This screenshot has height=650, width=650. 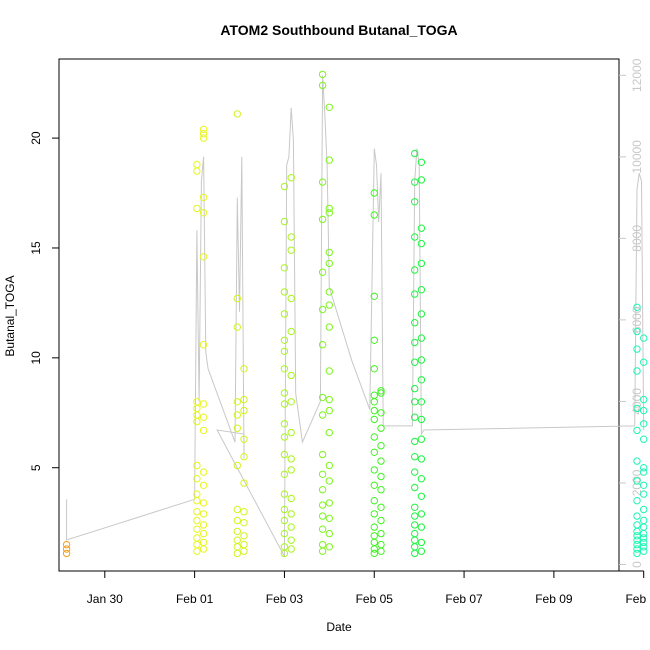 I want to click on x-tick-label: Feb 11, so click(x=637, y=599).